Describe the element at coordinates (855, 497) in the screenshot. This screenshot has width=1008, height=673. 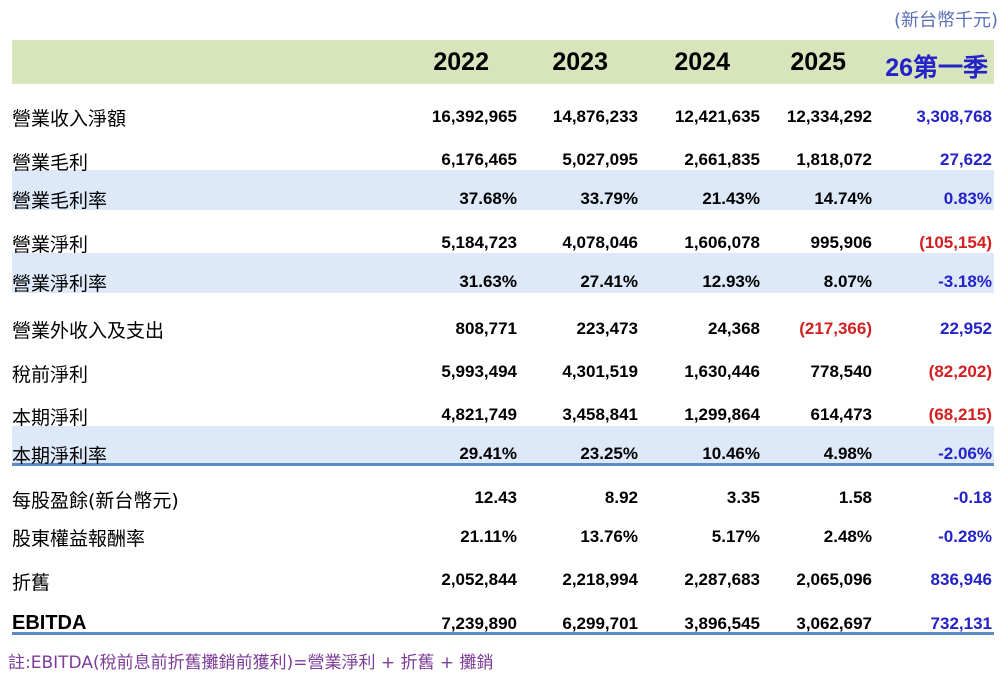
I see `table-cell: 1.58` at that location.